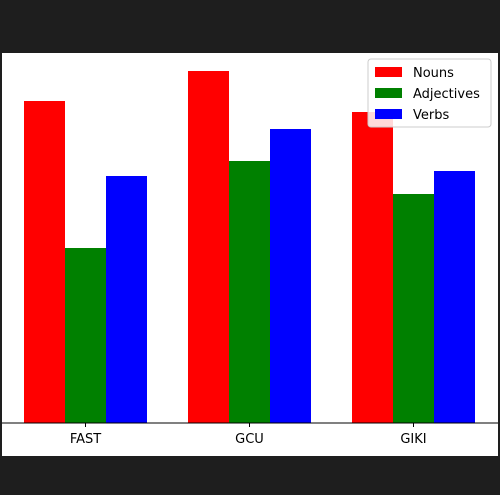 The width and height of the screenshot is (500, 495). I want to click on bar-fast-adjectives, so click(85, 335).